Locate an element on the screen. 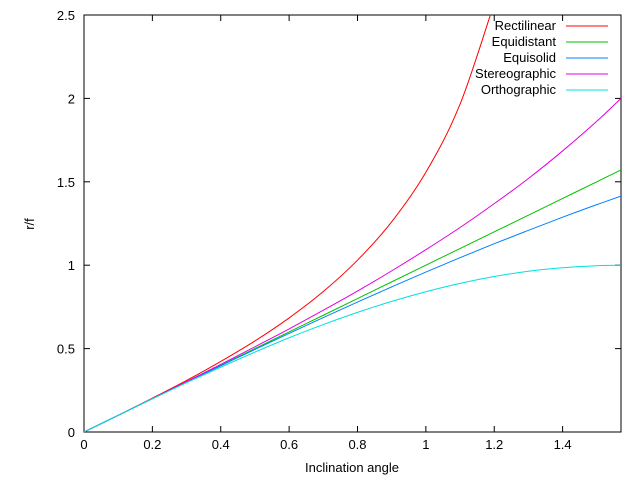  legend-label-rectilinear: Rectilinear is located at coordinates (526, 25).